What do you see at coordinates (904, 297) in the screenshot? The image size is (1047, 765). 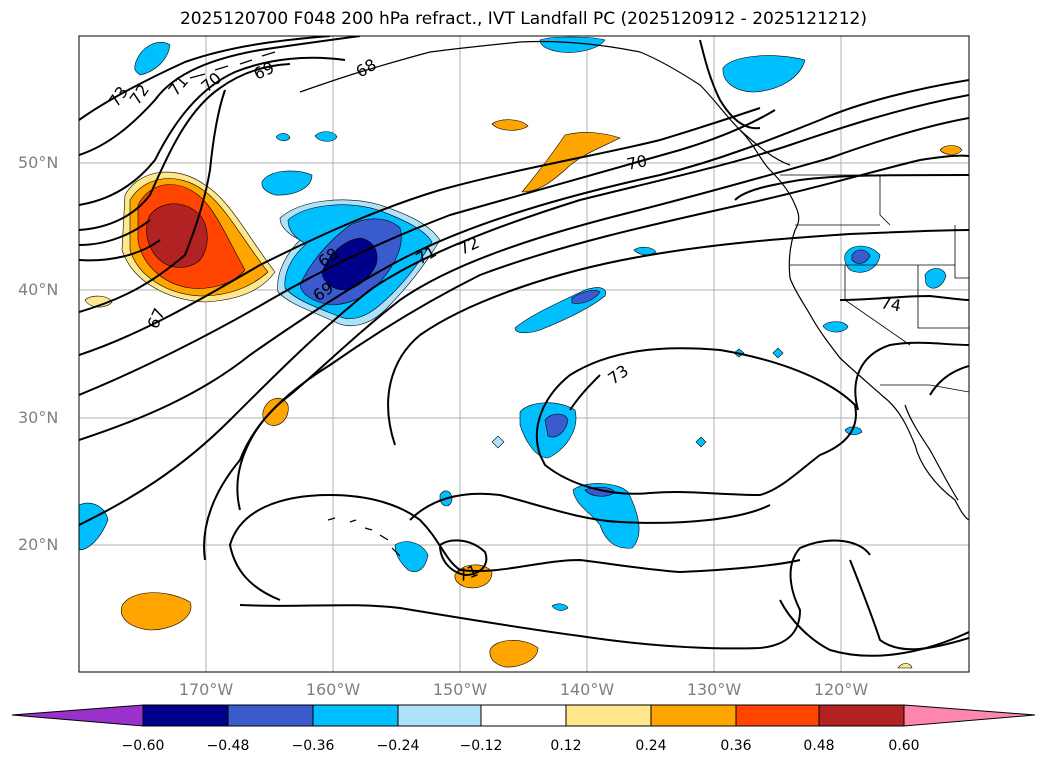 I see `contour-y` at bounding box center [904, 297].